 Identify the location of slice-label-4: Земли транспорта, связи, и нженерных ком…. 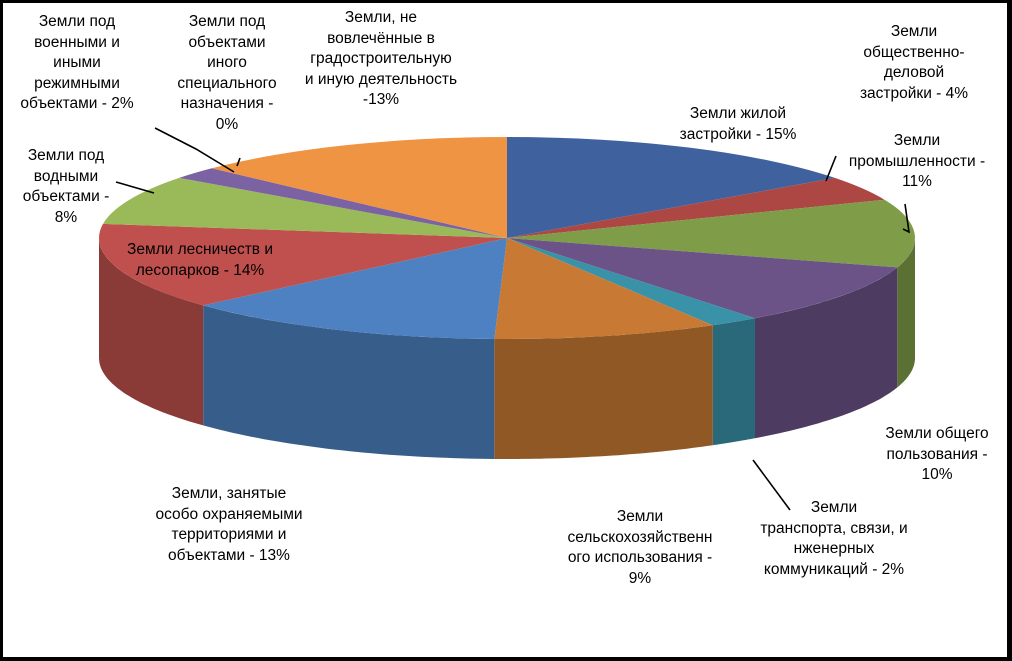
(834, 538).